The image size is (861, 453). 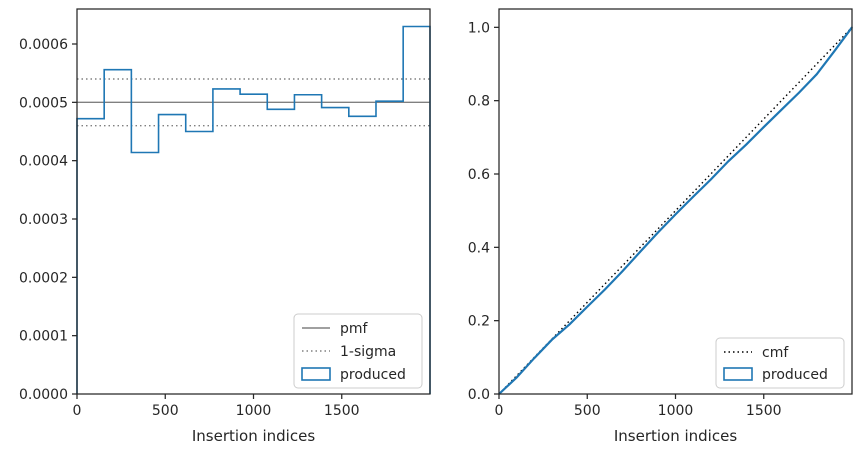 I want to click on pmf-chart-legend: pmf 1-sigma produced, so click(x=358, y=351).